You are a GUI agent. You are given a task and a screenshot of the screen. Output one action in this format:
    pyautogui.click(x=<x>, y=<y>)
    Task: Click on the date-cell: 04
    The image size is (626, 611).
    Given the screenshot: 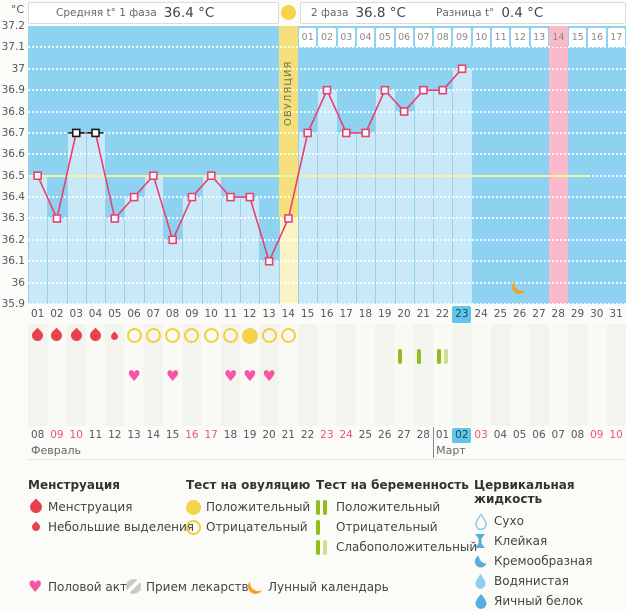 What is the action you would take?
    pyautogui.click(x=500, y=435)
    